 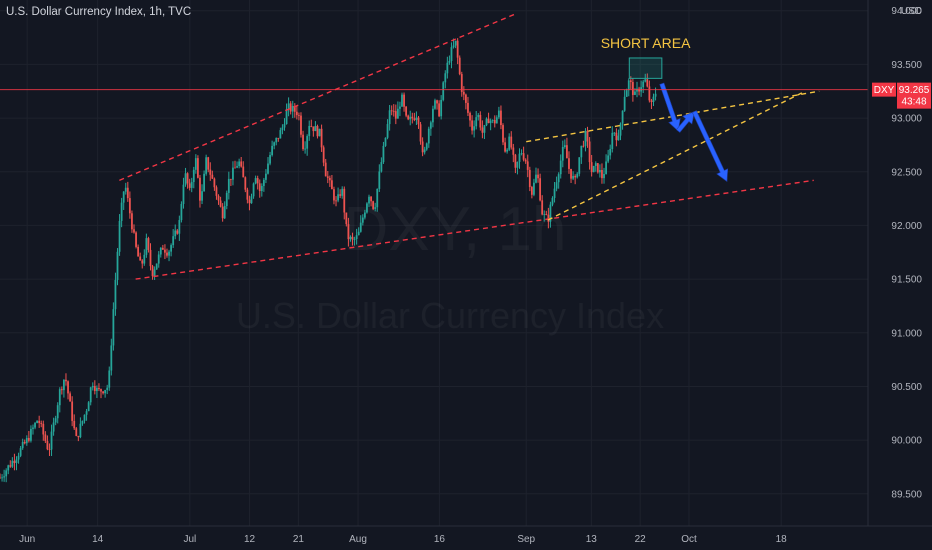 What do you see at coordinates (299, 539) in the screenshot?
I see `time-tick-label: 21` at bounding box center [299, 539].